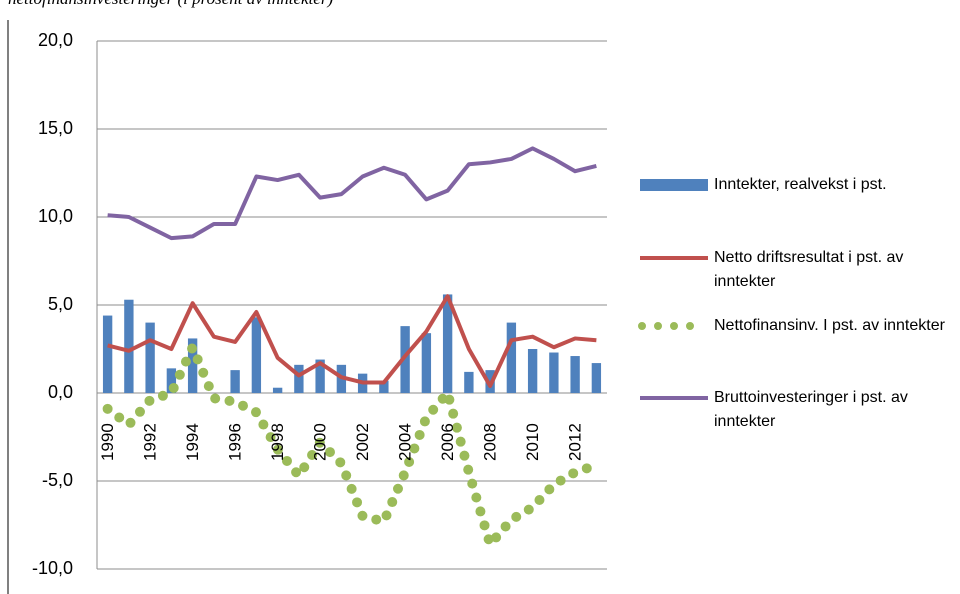 Image resolution: width=960 pixels, height=594 pixels. What do you see at coordinates (532, 442) in the screenshot?
I see `x-tick-label: 2010` at bounding box center [532, 442].